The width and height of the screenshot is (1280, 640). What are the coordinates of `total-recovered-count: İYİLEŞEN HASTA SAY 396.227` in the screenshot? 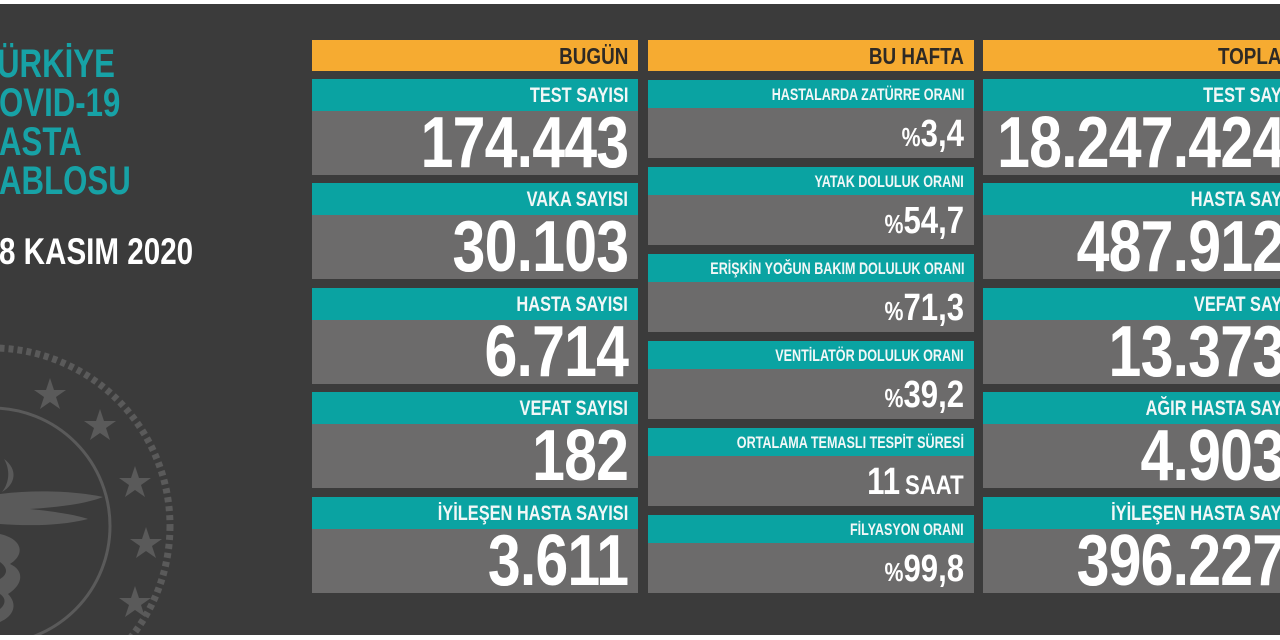 It's located at (1131, 545).